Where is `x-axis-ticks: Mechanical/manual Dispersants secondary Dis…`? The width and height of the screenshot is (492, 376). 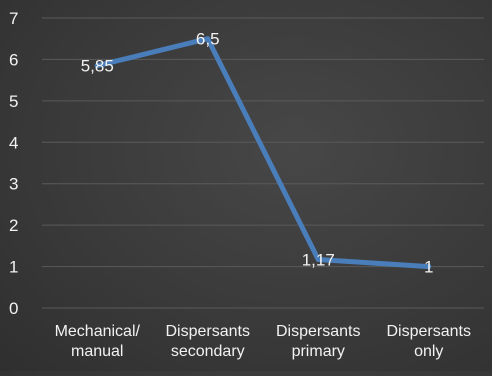 x-axis-ticks: Mechanical/manual Dispersants secondary Dis… is located at coordinates (263, 341).